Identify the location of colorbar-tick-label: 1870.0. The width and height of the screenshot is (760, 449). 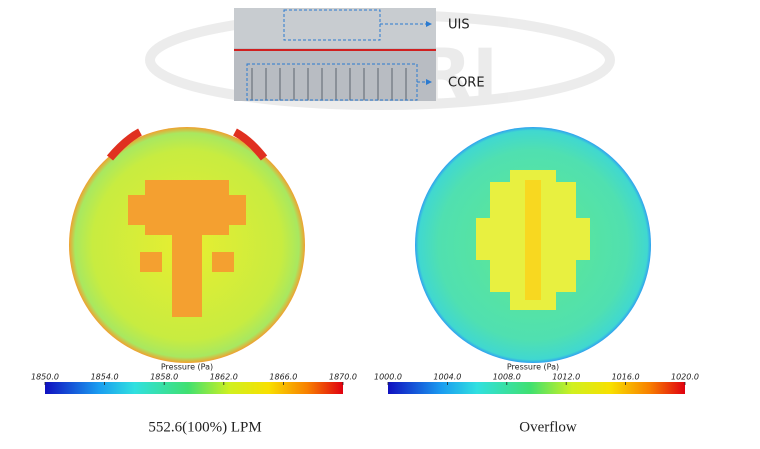
(343, 377).